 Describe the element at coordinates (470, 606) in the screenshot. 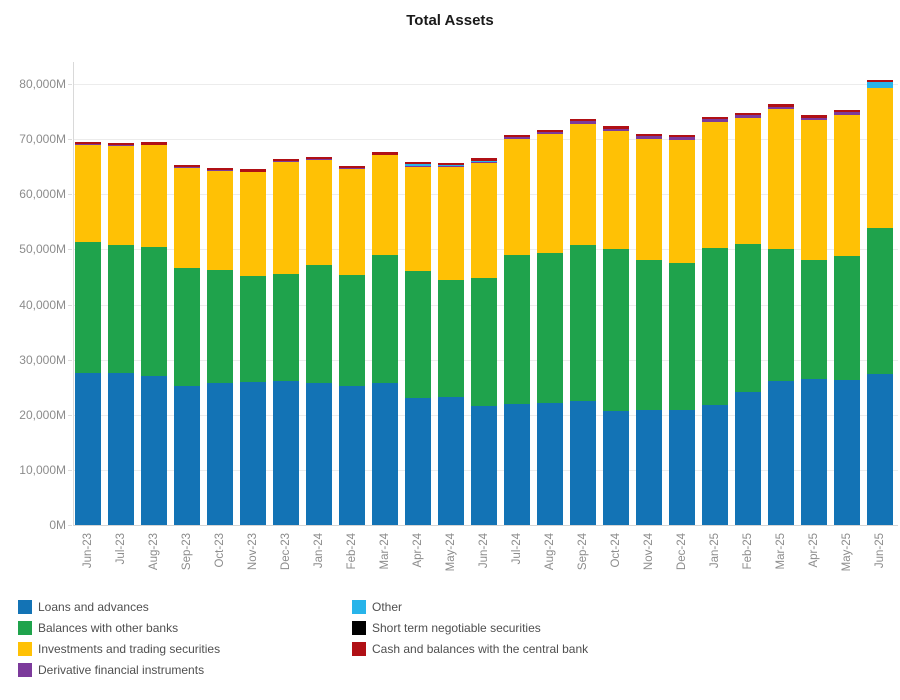

I see `legend-item-other: Other` at that location.